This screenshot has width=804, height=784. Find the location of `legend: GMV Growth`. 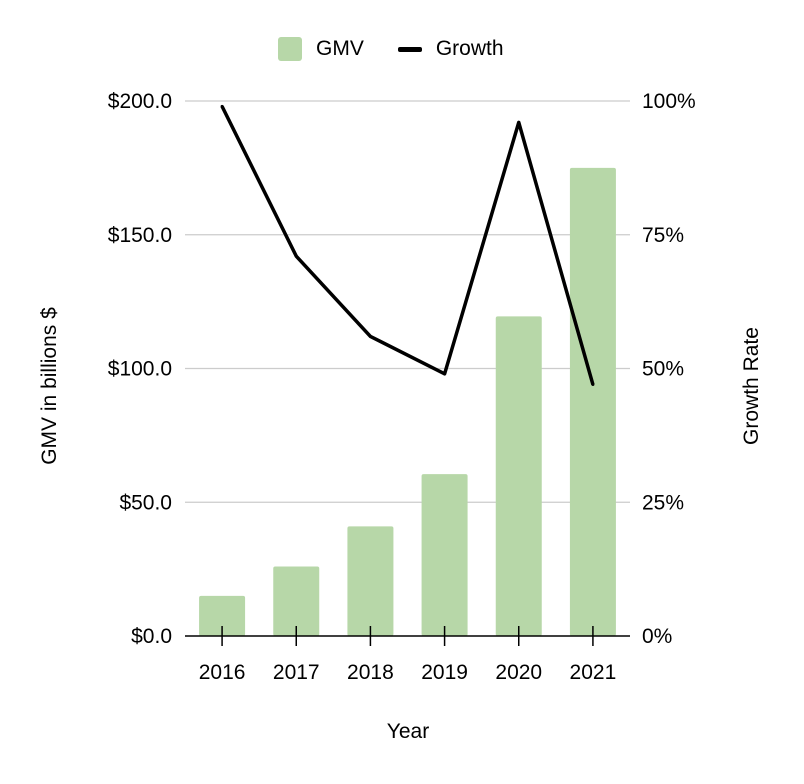

legend: GMV Growth is located at coordinates (408, 49).